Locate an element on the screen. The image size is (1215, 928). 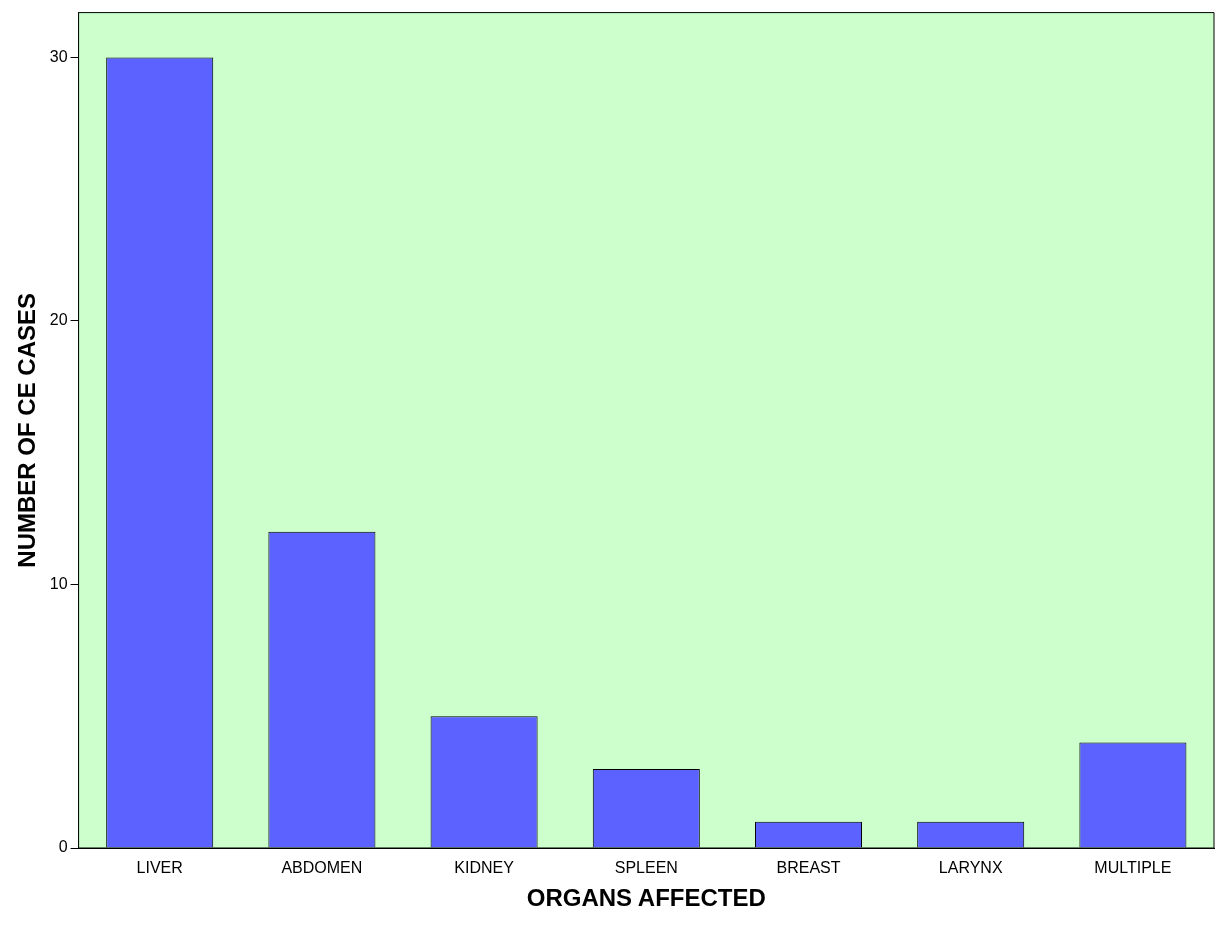
x-tick-label: LARYNX is located at coordinates (970, 868).